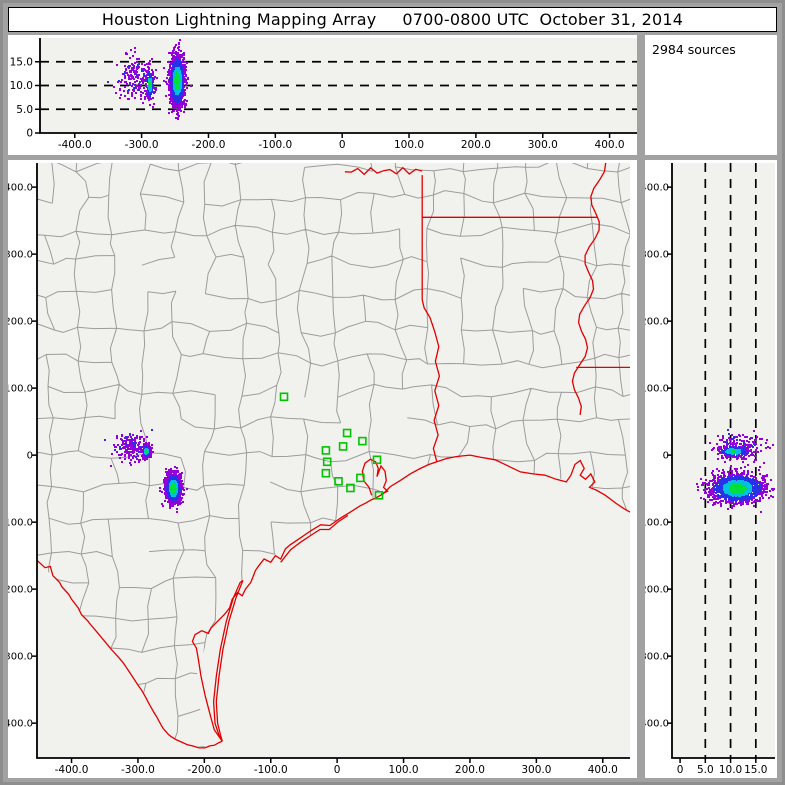 The image size is (785, 785). I want to click on y-axis-ticks: 0 5.0 10.0 15.0, so click(25, 98).